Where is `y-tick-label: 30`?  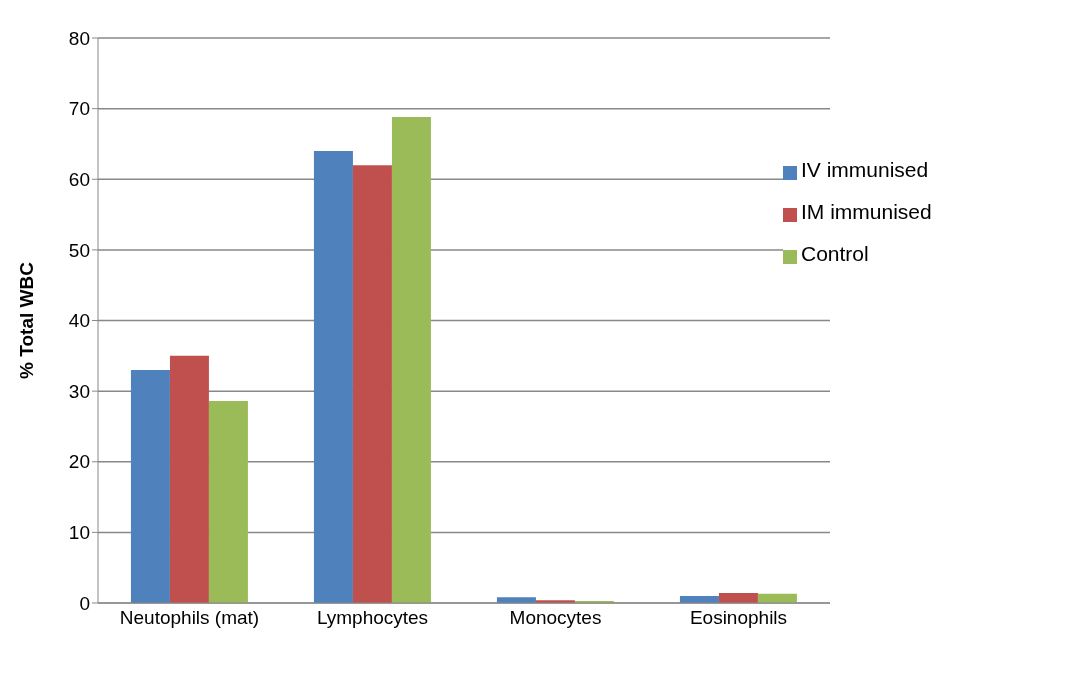 y-tick-label: 30 is located at coordinates (79, 391).